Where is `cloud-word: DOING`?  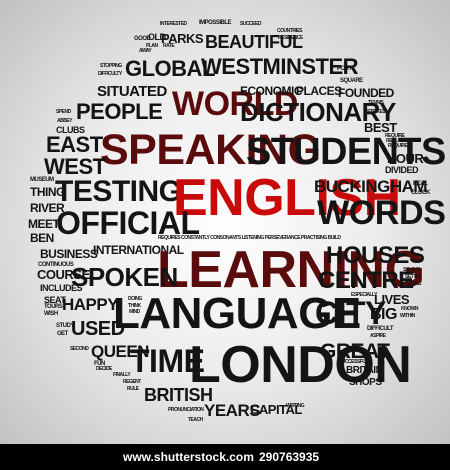 cloud-word: DOING is located at coordinates (135, 299).